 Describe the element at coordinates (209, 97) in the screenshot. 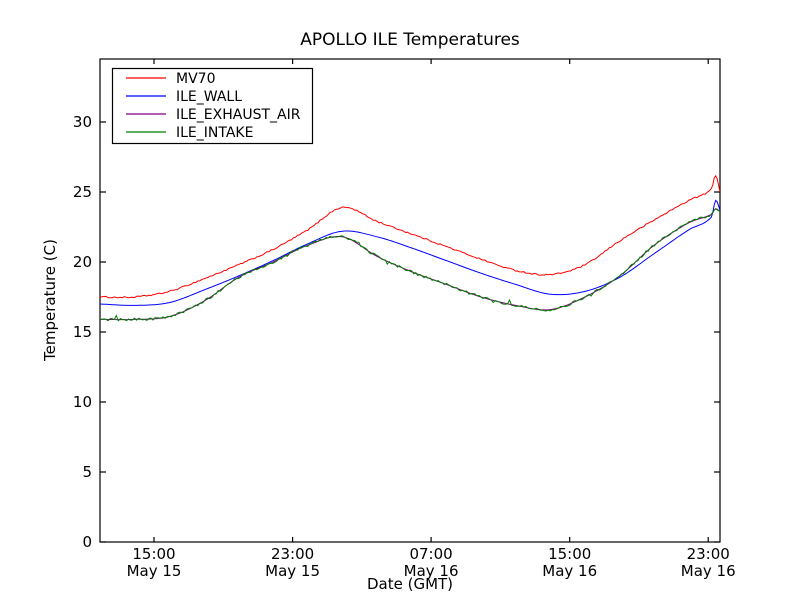

I see `legend-label-ile_wall: ILE_WALL` at that location.